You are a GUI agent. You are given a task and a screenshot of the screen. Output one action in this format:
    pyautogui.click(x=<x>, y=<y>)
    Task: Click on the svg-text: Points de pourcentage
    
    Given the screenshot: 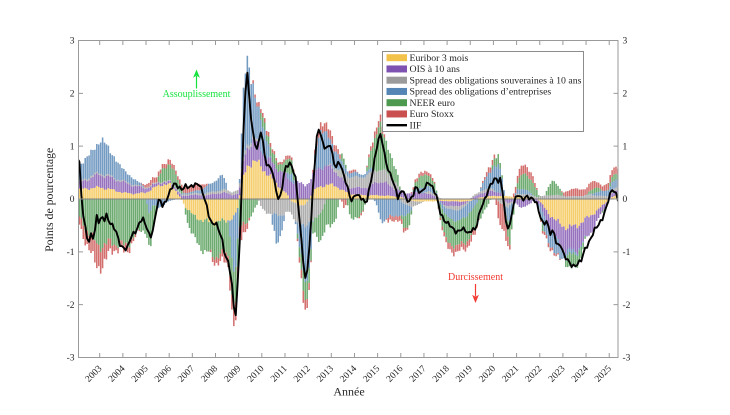 What is the action you would take?
    pyautogui.click(x=49, y=200)
    